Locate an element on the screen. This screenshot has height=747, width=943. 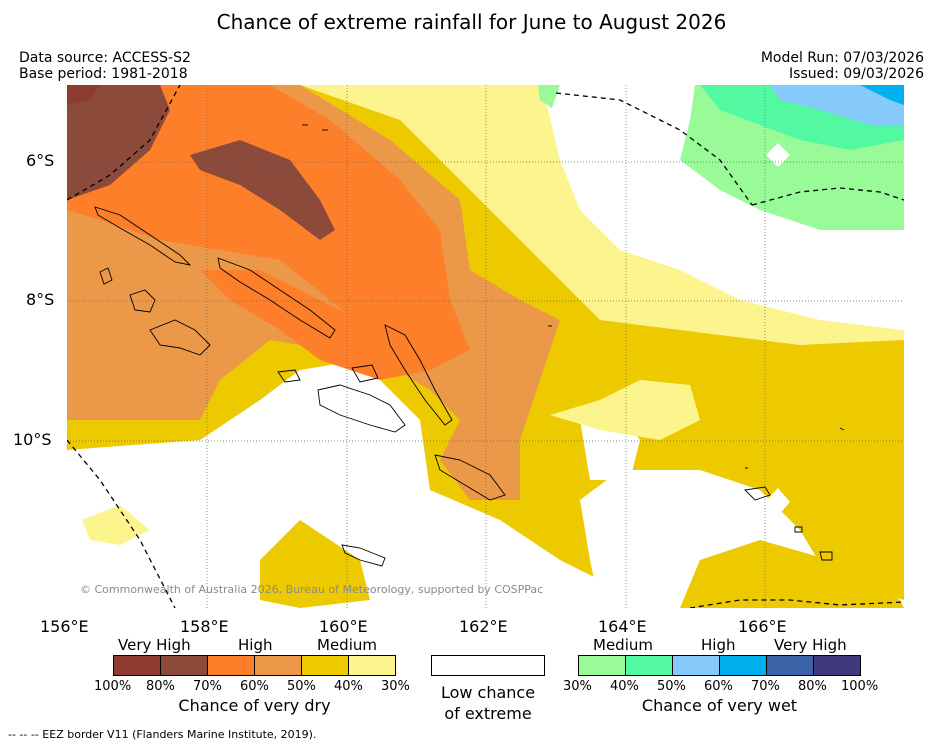
neutral-swatch is located at coordinates (488, 665).